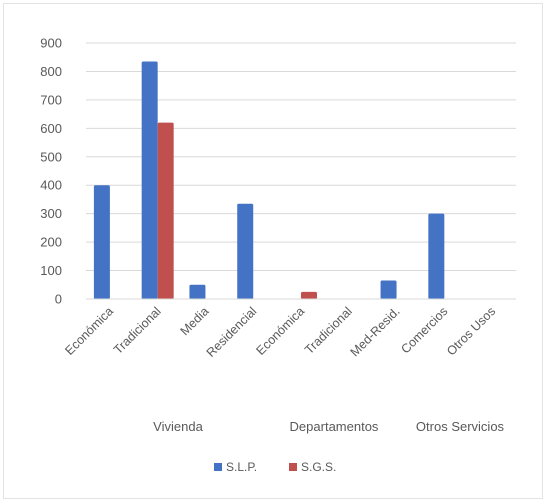 The image size is (546, 502). Describe the element at coordinates (471, 331) in the screenshot. I see `x-category-label: Otros Usos` at that location.